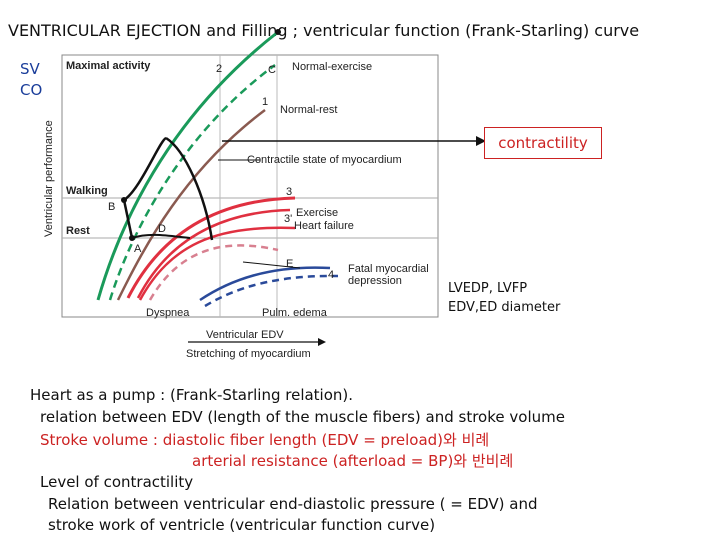 The image size is (720, 540). Describe the element at coordinates (272, 70) in the screenshot. I see `point-c-label: C` at that location.